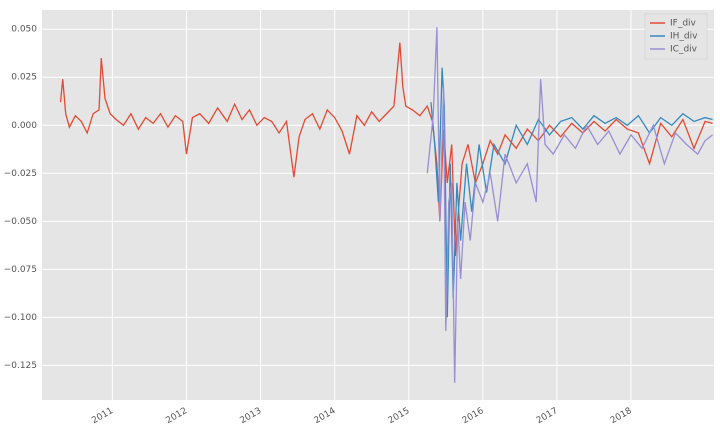  I want to click on y-tick-label: 0.000, so click(24, 126).